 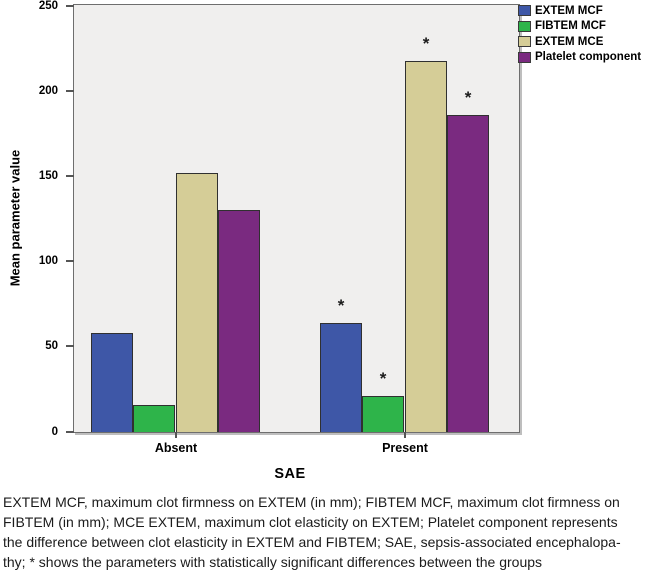 What do you see at coordinates (341, 305) in the screenshot?
I see `significance-asterisk-present-extem-mcf: *` at bounding box center [341, 305].